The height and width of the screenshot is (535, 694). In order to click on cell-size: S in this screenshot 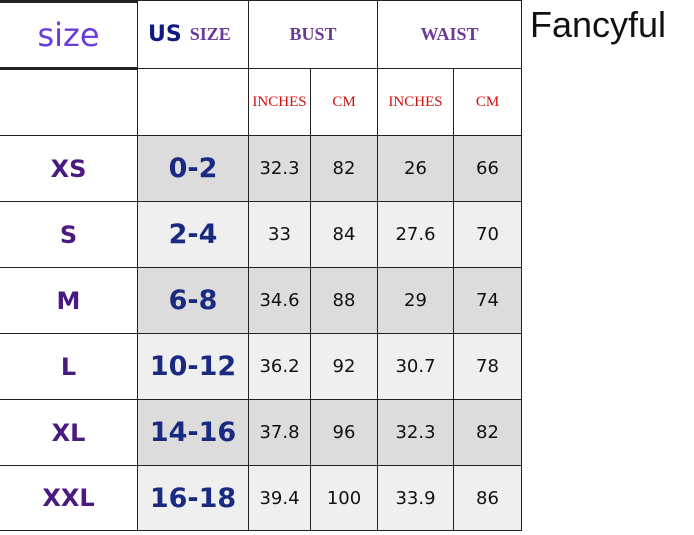, I will do `click(68, 234)`.